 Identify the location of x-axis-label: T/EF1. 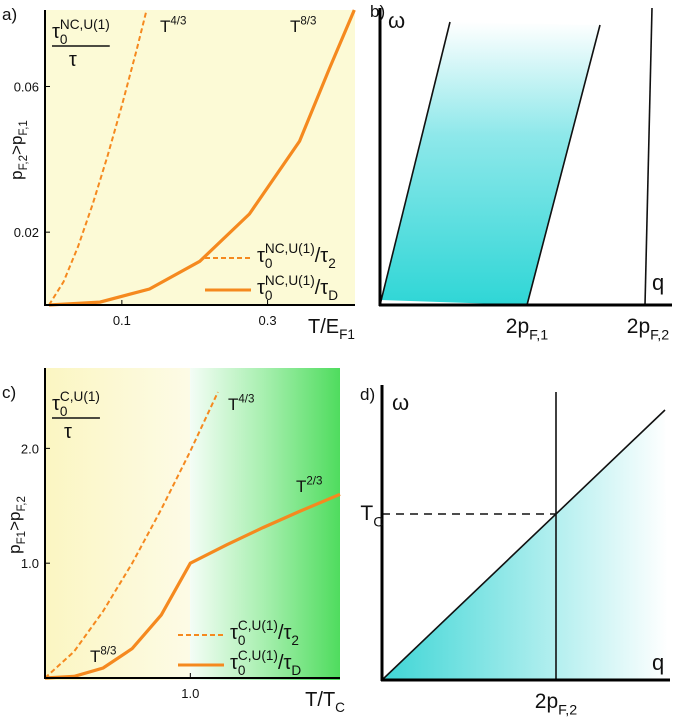
(331, 329).